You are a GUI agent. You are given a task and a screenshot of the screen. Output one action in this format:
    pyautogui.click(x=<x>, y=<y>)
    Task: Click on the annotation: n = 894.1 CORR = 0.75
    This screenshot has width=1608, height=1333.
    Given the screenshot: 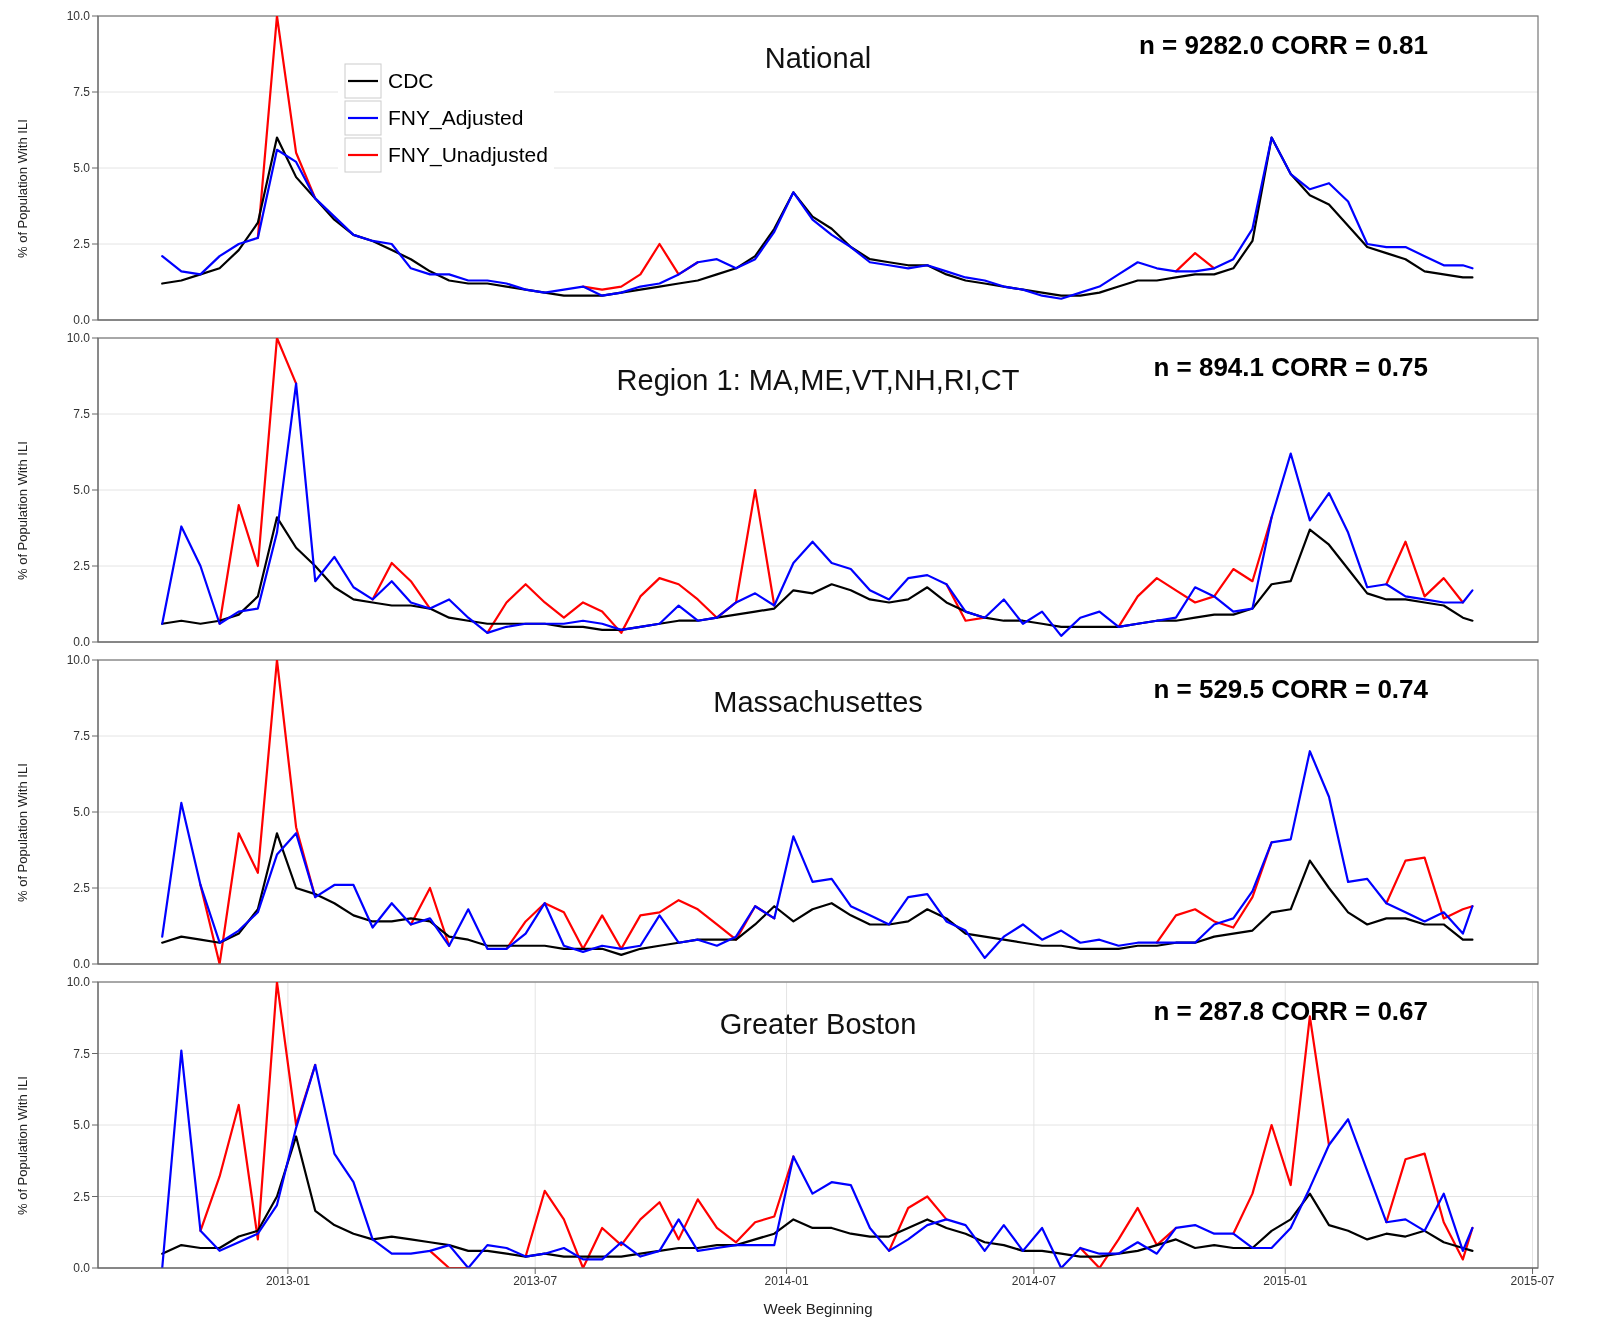 What is the action you would take?
    pyautogui.click(x=1290, y=367)
    